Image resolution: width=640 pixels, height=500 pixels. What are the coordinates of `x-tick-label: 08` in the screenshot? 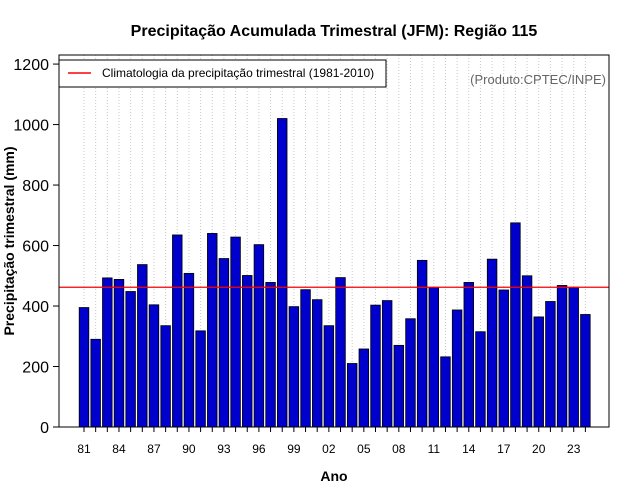 It's located at (399, 449).